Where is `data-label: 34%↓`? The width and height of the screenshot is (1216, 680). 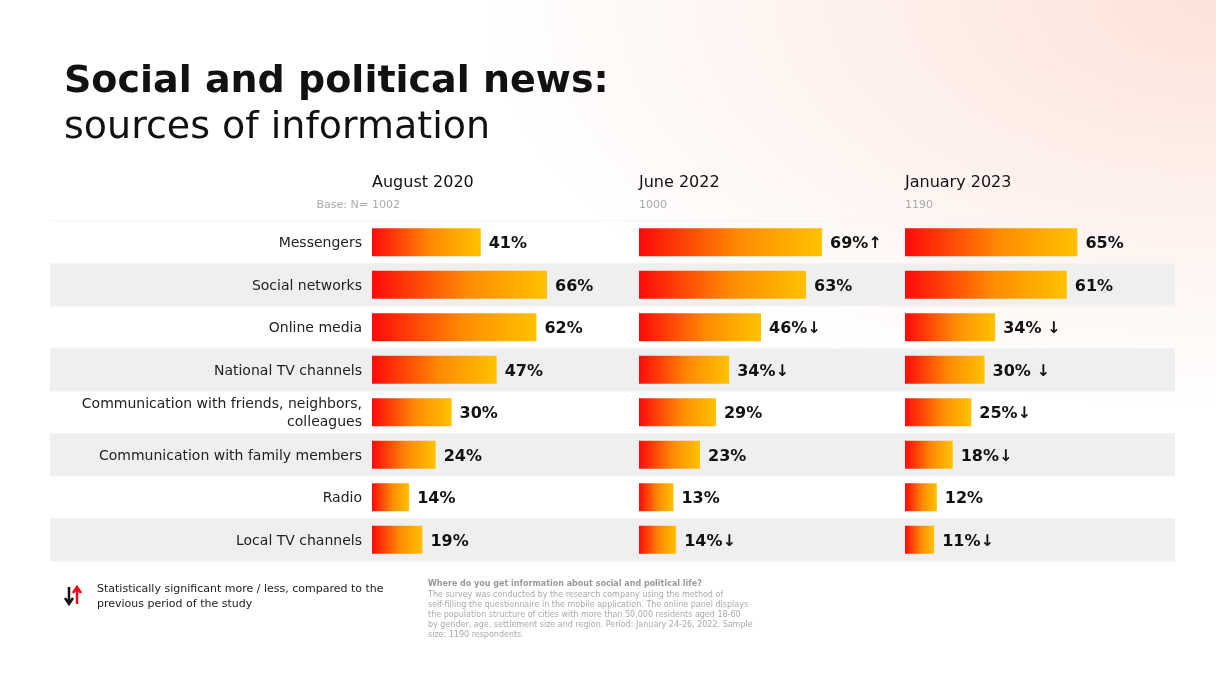
data-label: 34%↓ is located at coordinates (763, 370).